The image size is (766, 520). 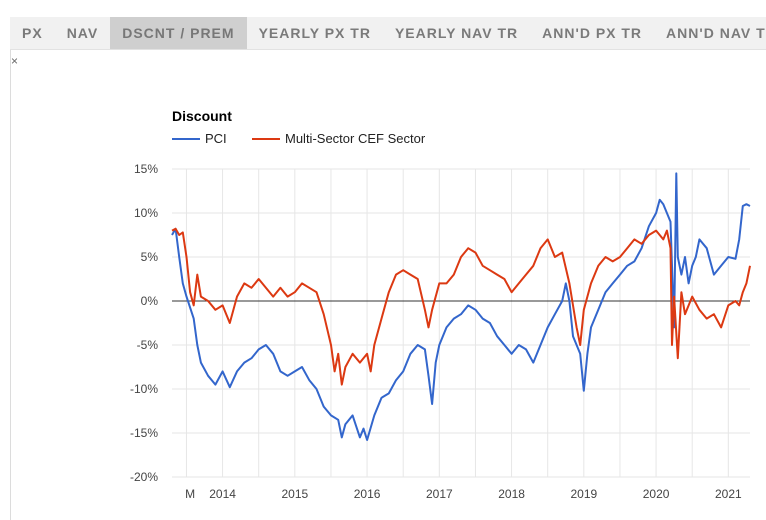 What do you see at coordinates (150, 301) in the screenshot?
I see `y-tick-label: 0%` at bounding box center [150, 301].